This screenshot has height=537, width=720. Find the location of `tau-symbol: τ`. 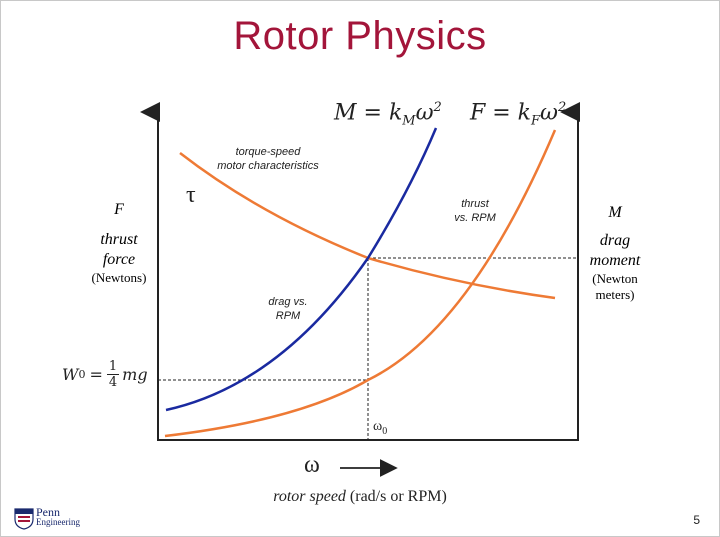

tau-symbol: τ is located at coordinates (191, 195).